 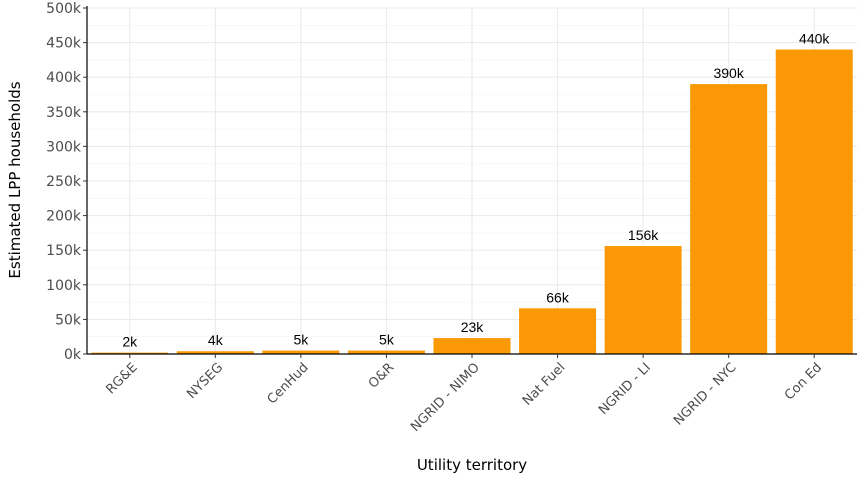 What do you see at coordinates (64, 251) in the screenshot?
I see `y-tick-label: 150k` at bounding box center [64, 251].